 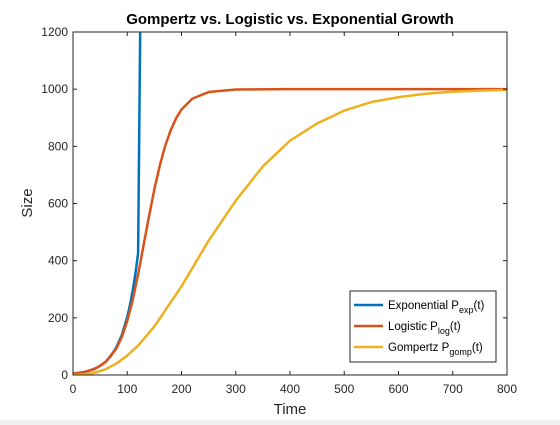 I want to click on y-tick-label: 400, so click(x=58, y=261).